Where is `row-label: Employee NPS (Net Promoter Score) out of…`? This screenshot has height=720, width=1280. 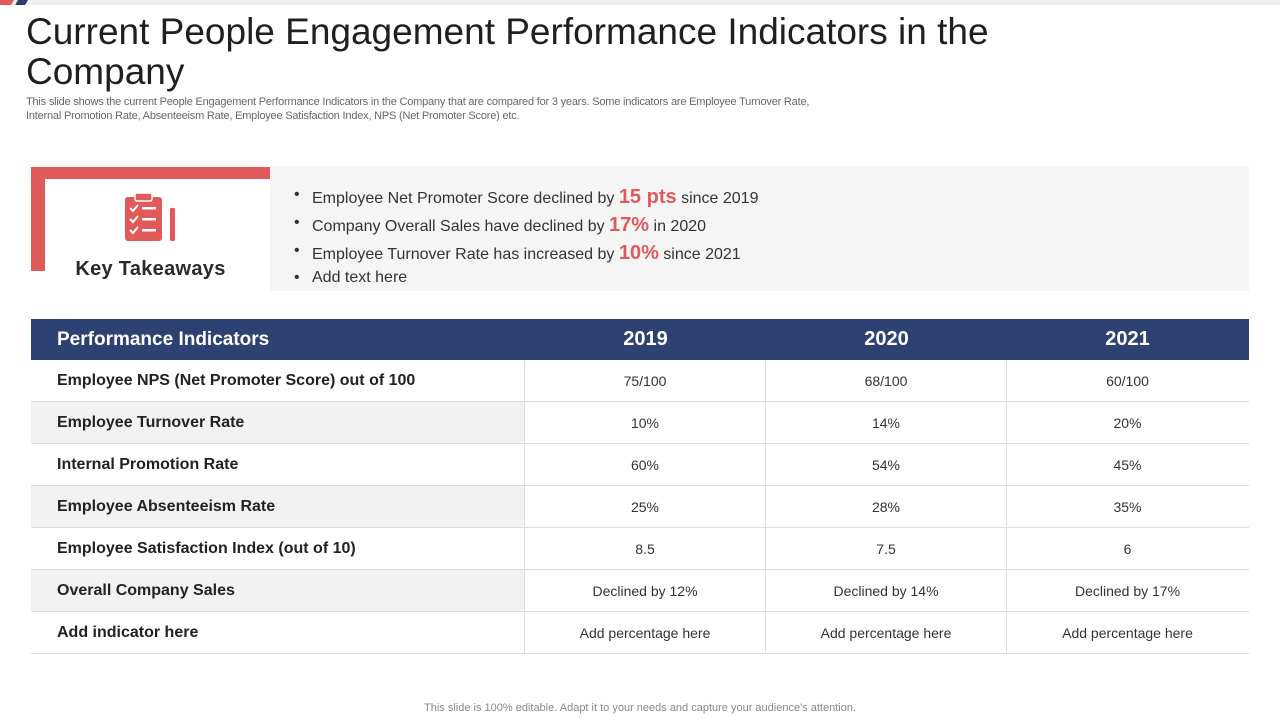
row-label: Employee NPS (Net Promoter Score) out of… is located at coordinates (278, 380).